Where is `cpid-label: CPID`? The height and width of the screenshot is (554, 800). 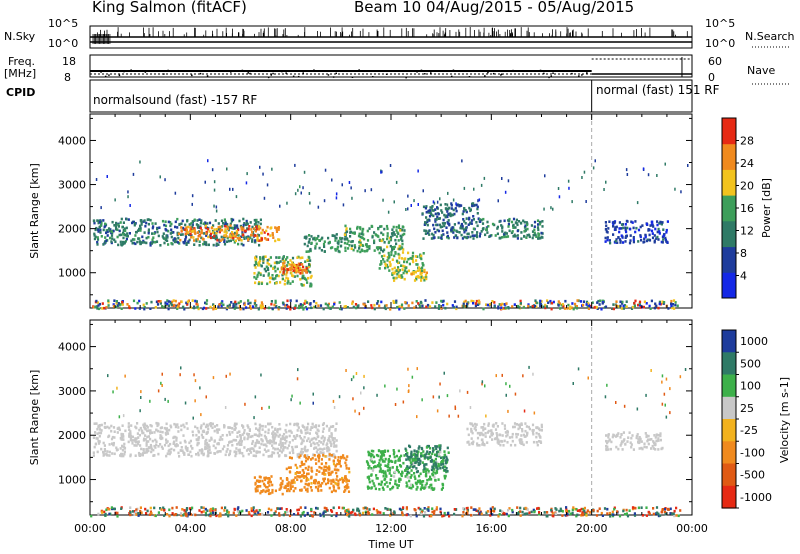
cpid-label: CPID is located at coordinates (21, 92).